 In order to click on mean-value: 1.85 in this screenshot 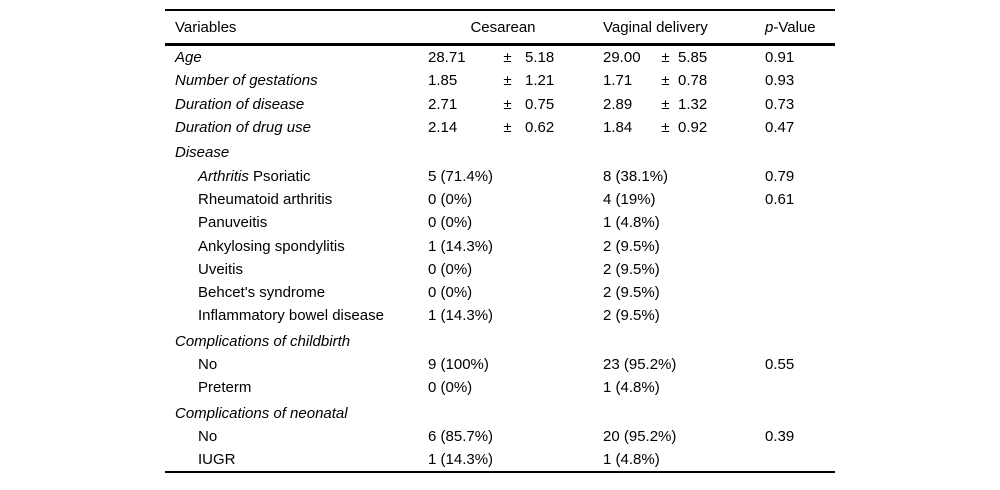, I will do `click(443, 81)`.